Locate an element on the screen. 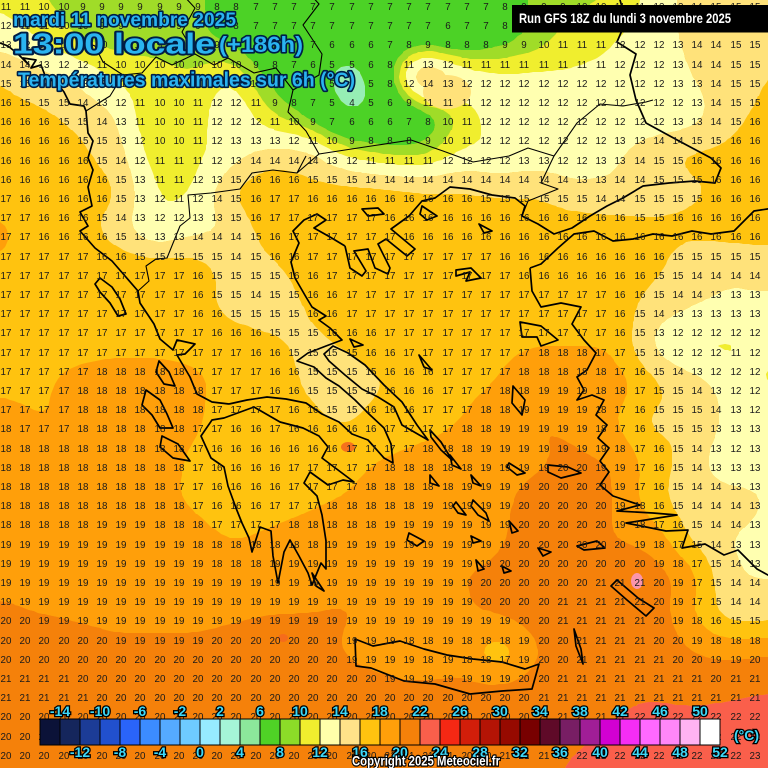 The width and height of the screenshot is (768, 768). svg-text: 10 is located at coordinates (83, 45).